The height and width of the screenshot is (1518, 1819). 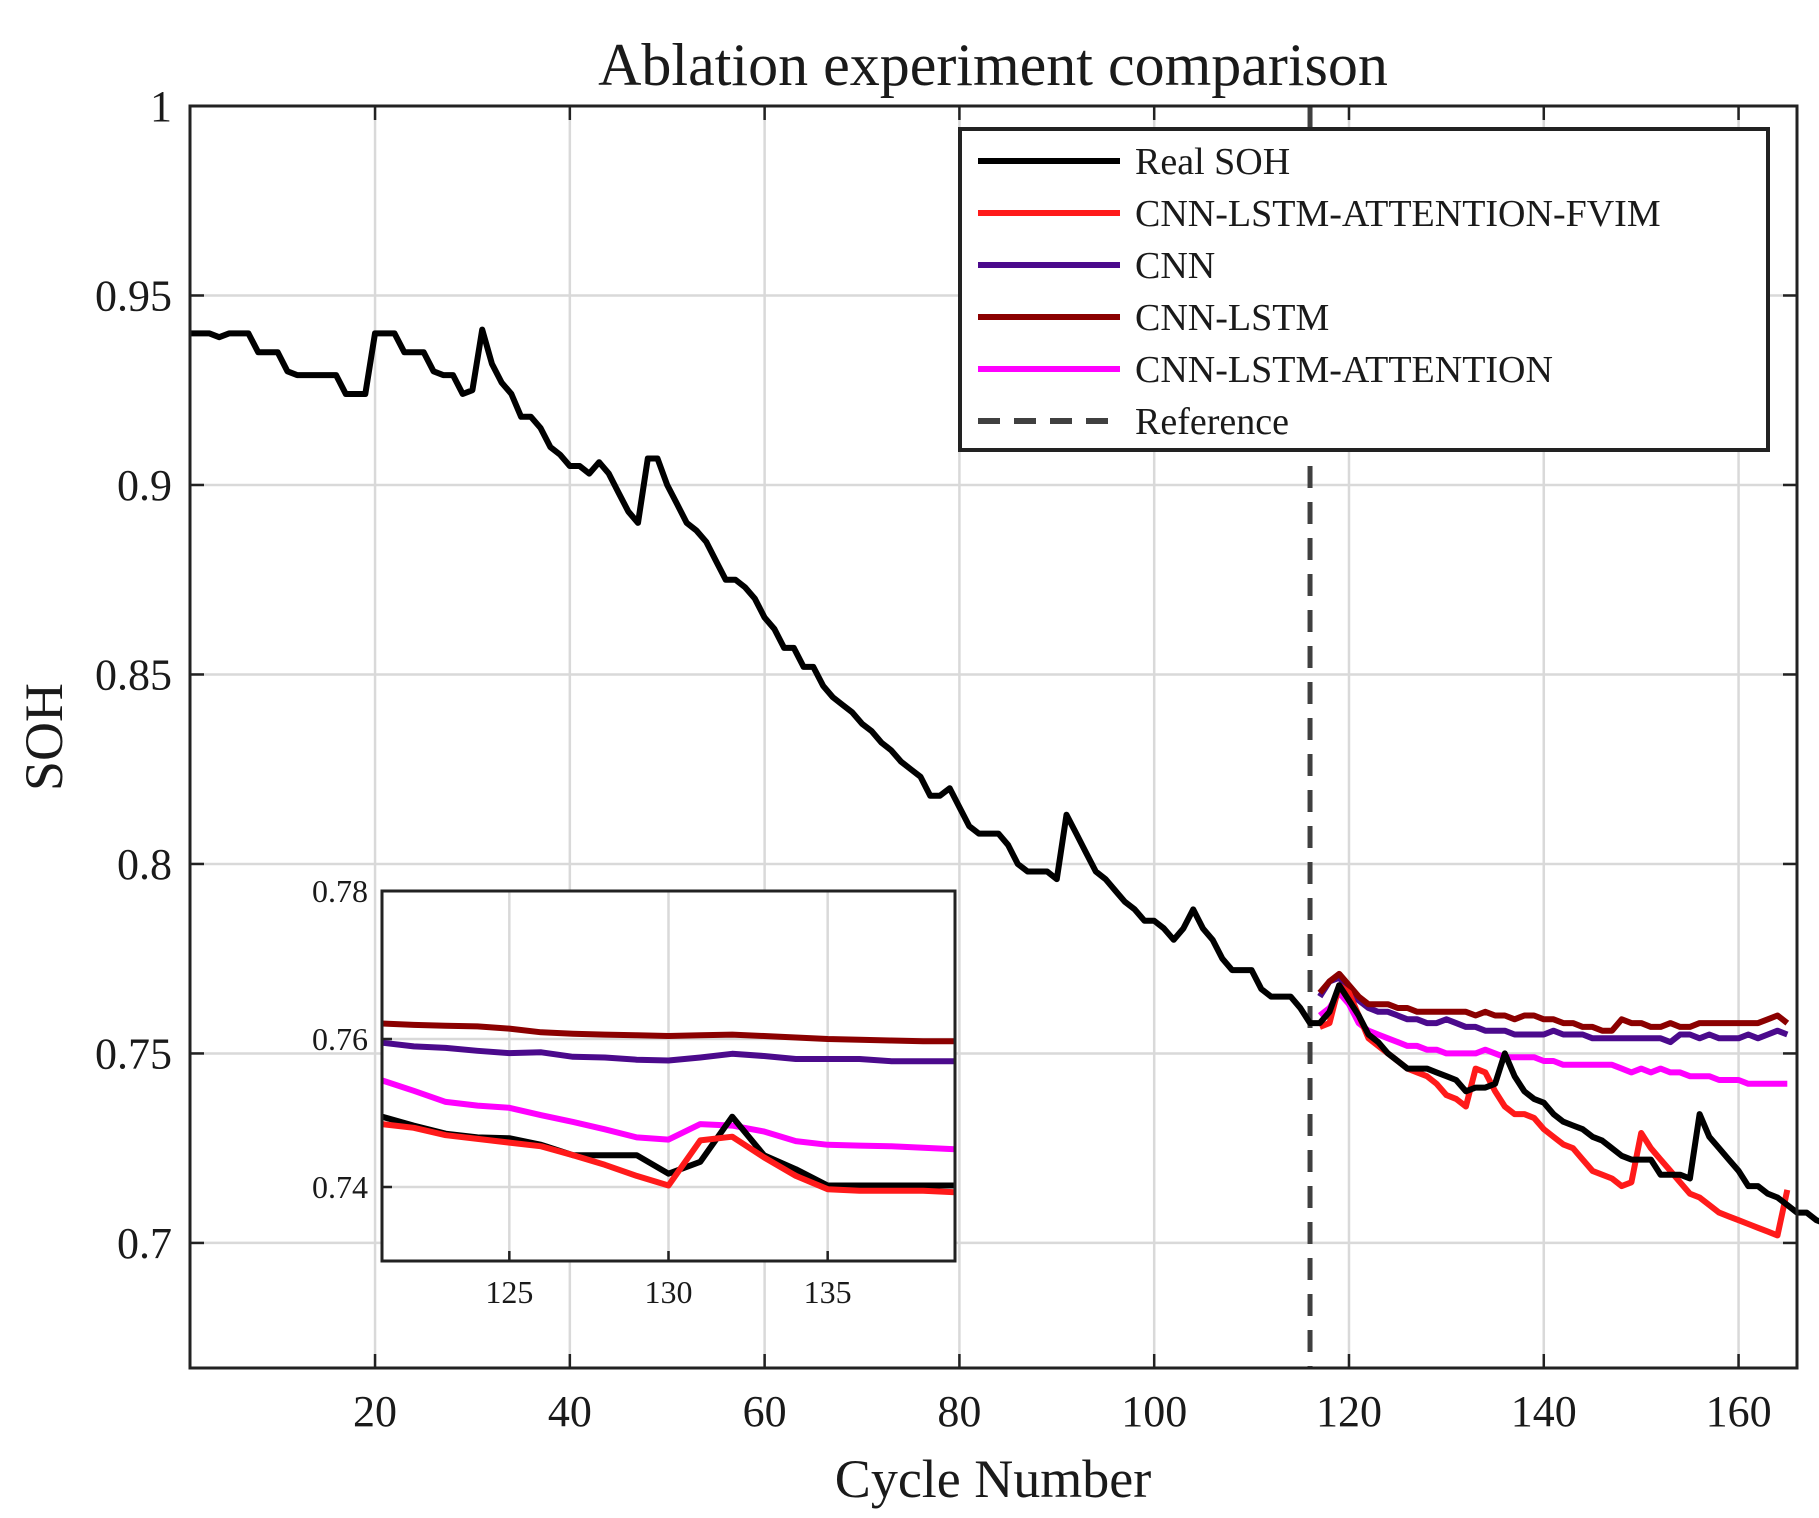 What do you see at coordinates (1349, 1411) in the screenshot?
I see `x-tick-label: 120` at bounding box center [1349, 1411].